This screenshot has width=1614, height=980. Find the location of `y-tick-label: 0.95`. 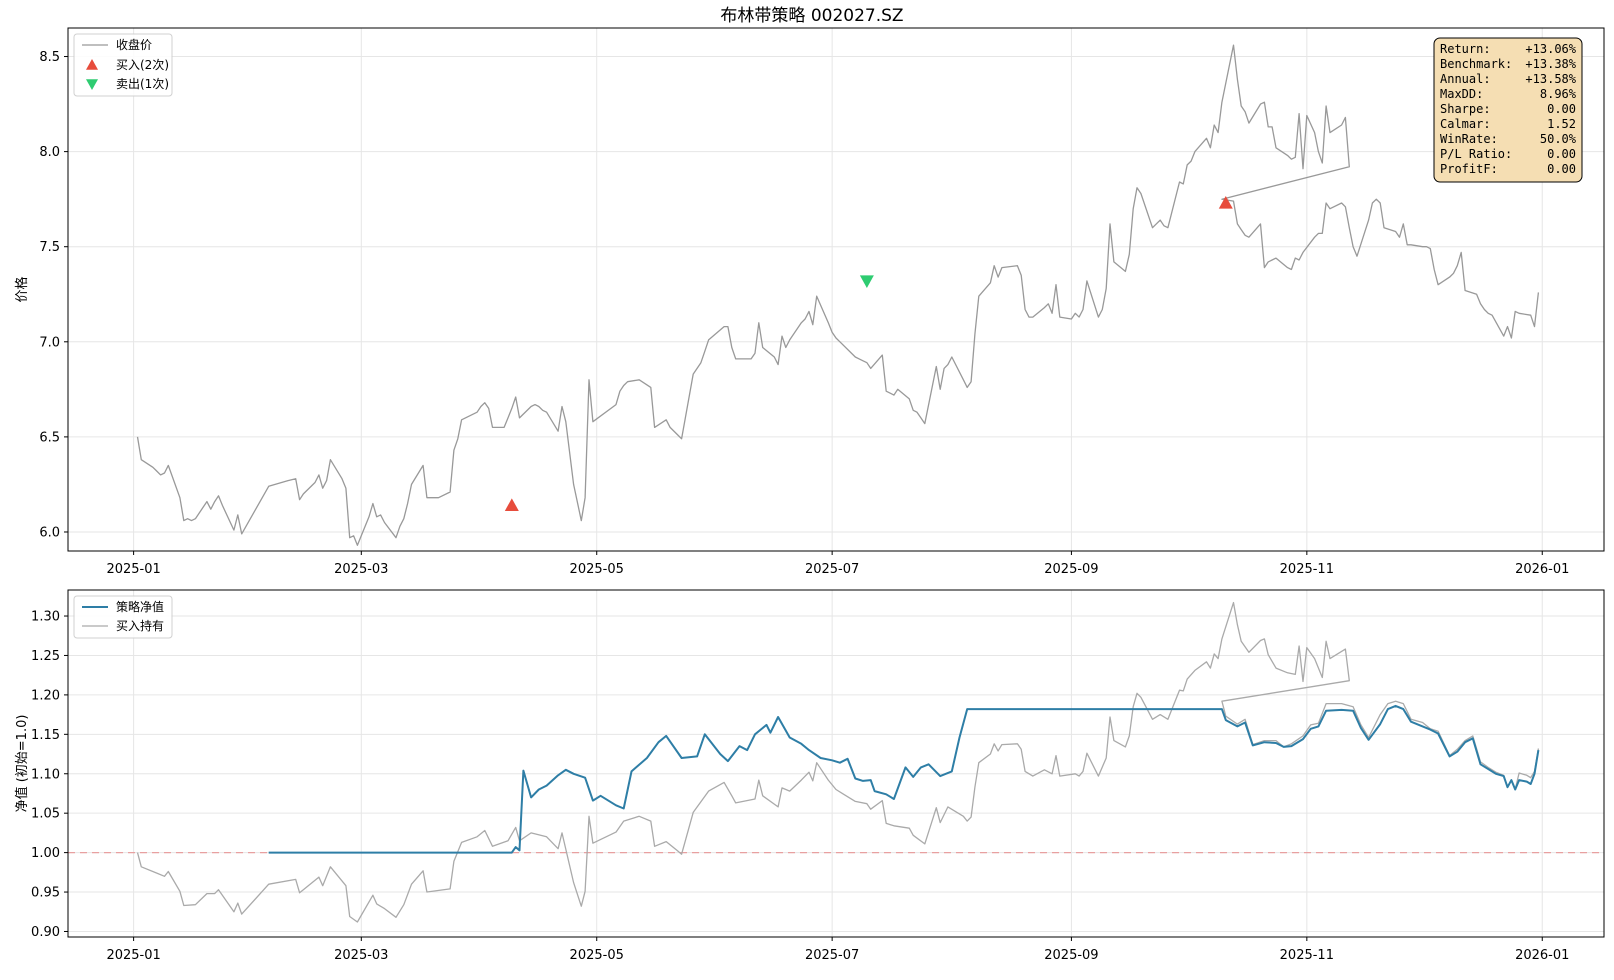

y-tick-label: 0.95 is located at coordinates (45, 893).